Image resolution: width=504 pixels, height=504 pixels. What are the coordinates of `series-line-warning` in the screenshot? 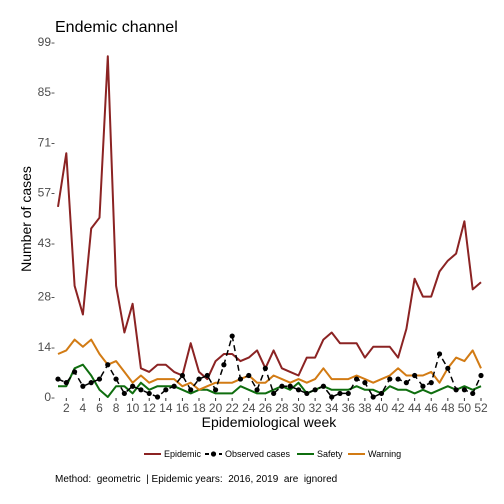 It's located at (269, 364).